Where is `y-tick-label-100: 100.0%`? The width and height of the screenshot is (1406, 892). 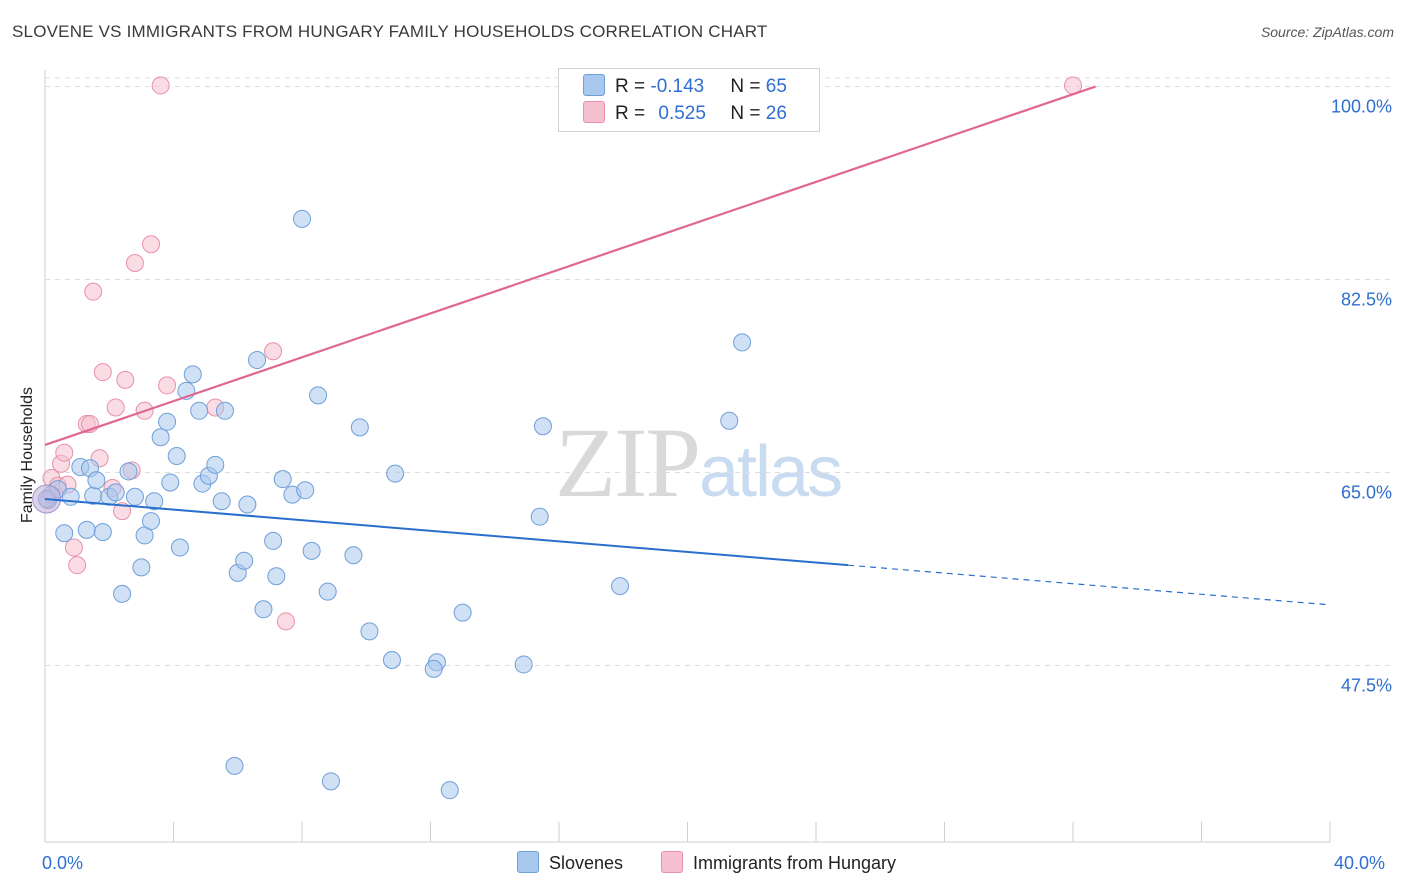
y-tick-label-100: 100.0% is located at coordinates (1361, 106).